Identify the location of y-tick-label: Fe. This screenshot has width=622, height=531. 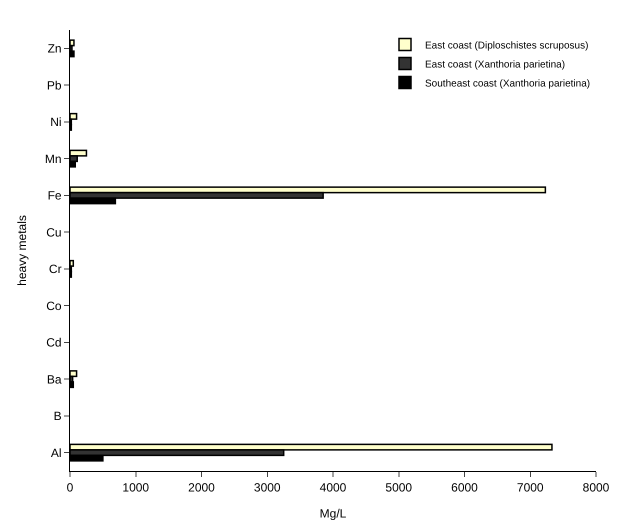
(55, 195).